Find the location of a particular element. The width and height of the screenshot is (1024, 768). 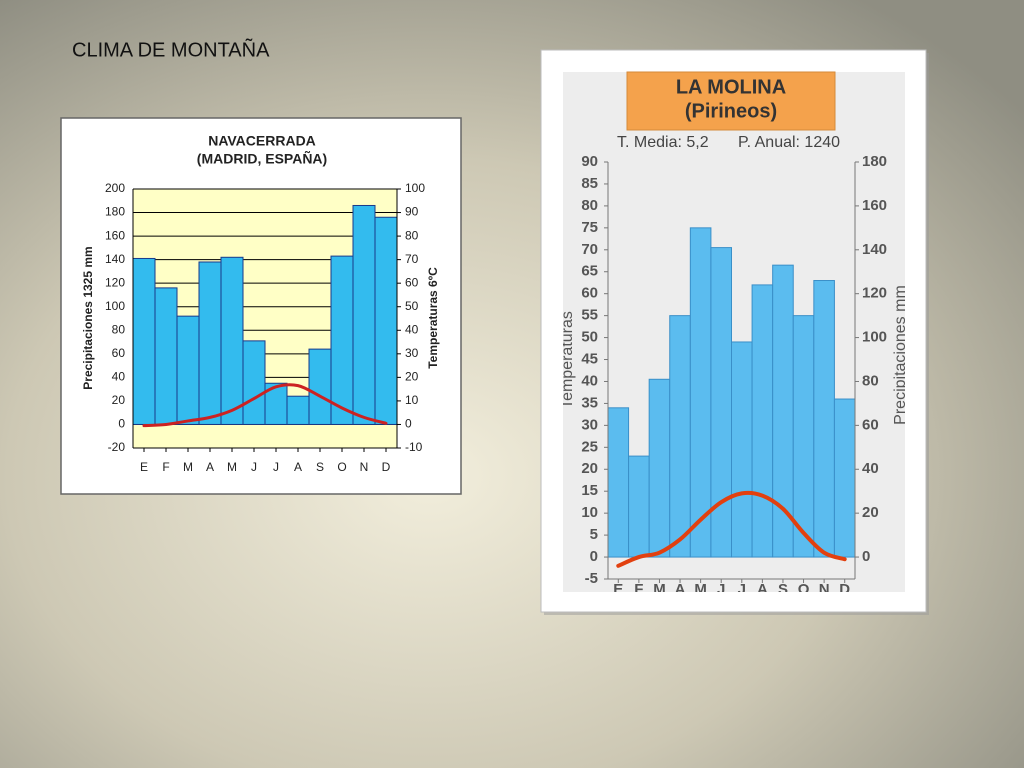

y-tick-label: 200 is located at coordinates (115, 188).